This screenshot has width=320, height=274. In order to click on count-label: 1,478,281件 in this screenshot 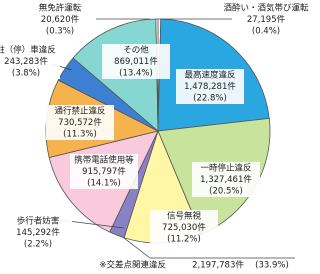, I will do `click(210, 86)`.